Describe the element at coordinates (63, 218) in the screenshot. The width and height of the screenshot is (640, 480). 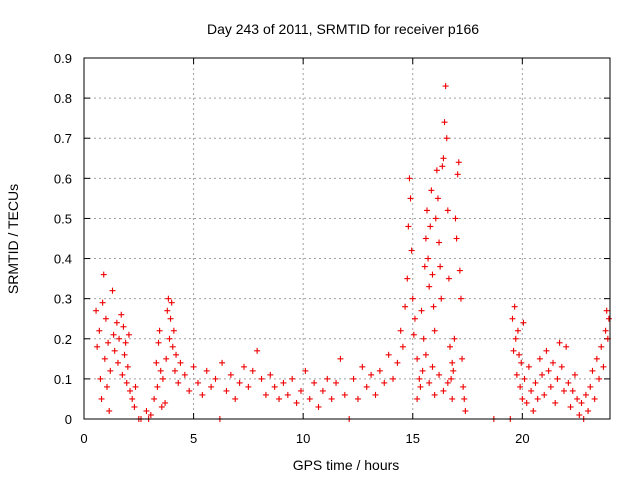
I see `y-tick-label: 0.5` at that location.